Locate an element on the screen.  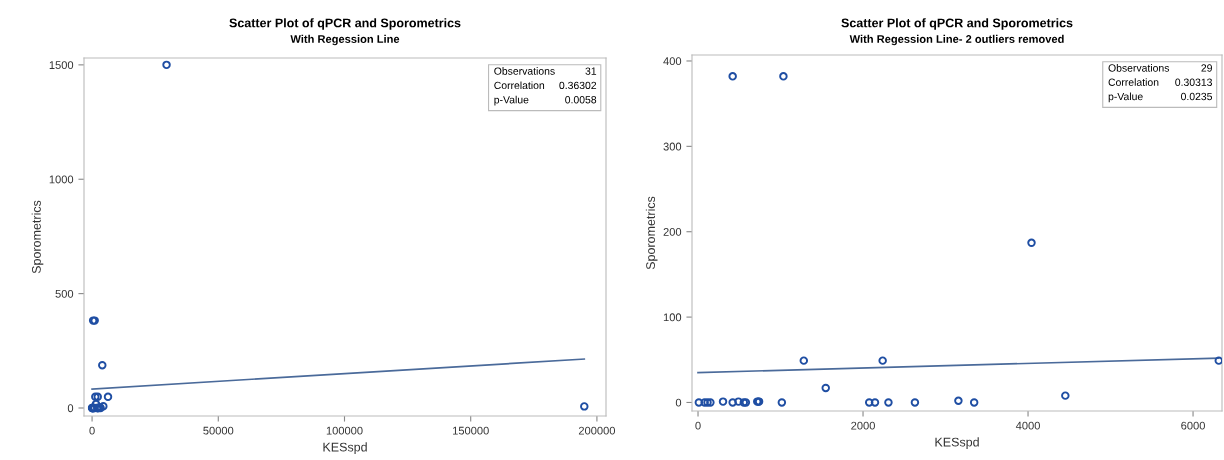
annotation: 29 is located at coordinates (1206, 68).